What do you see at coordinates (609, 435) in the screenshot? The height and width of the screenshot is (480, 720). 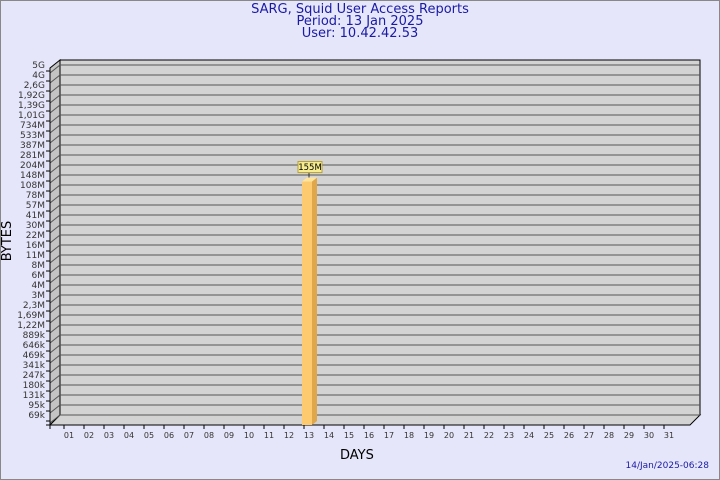 I see `x-tick-label: 28` at bounding box center [609, 435].